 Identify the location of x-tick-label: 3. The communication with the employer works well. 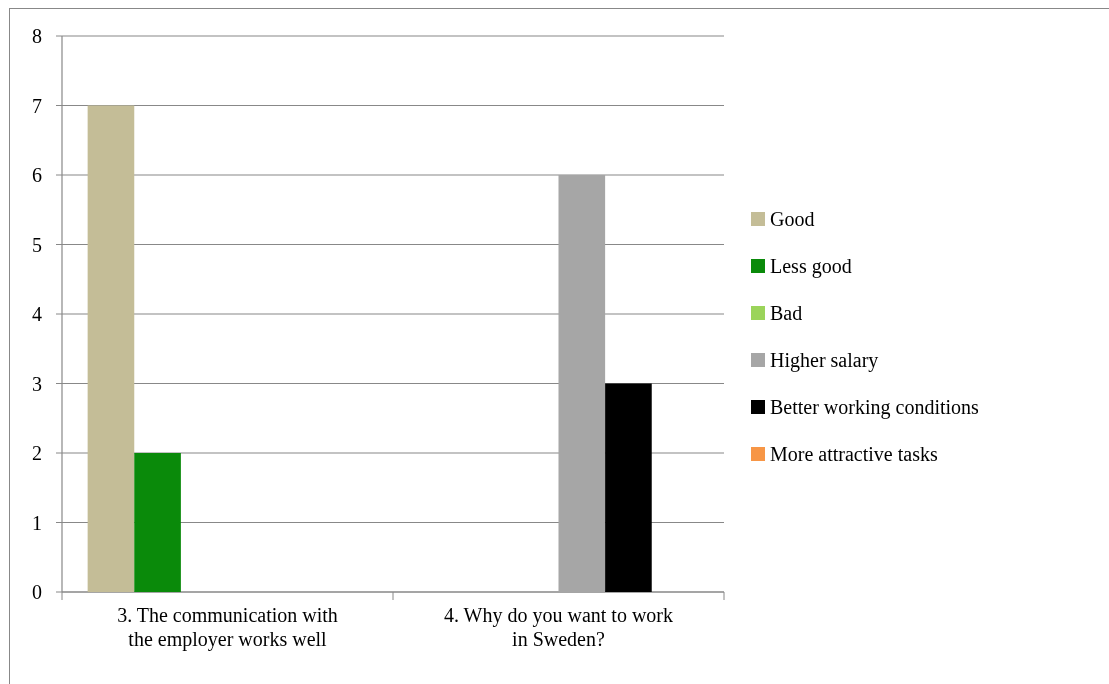
(227, 627).